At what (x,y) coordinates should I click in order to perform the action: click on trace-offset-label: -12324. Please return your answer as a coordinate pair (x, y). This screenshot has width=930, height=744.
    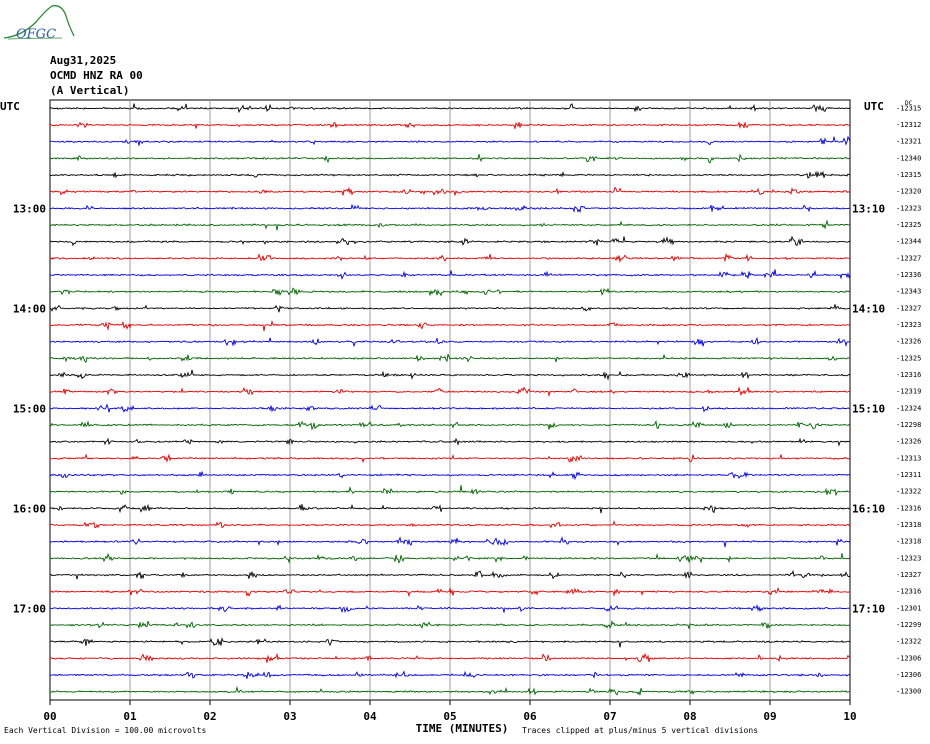
    Looking at the image, I should click on (908, 408).